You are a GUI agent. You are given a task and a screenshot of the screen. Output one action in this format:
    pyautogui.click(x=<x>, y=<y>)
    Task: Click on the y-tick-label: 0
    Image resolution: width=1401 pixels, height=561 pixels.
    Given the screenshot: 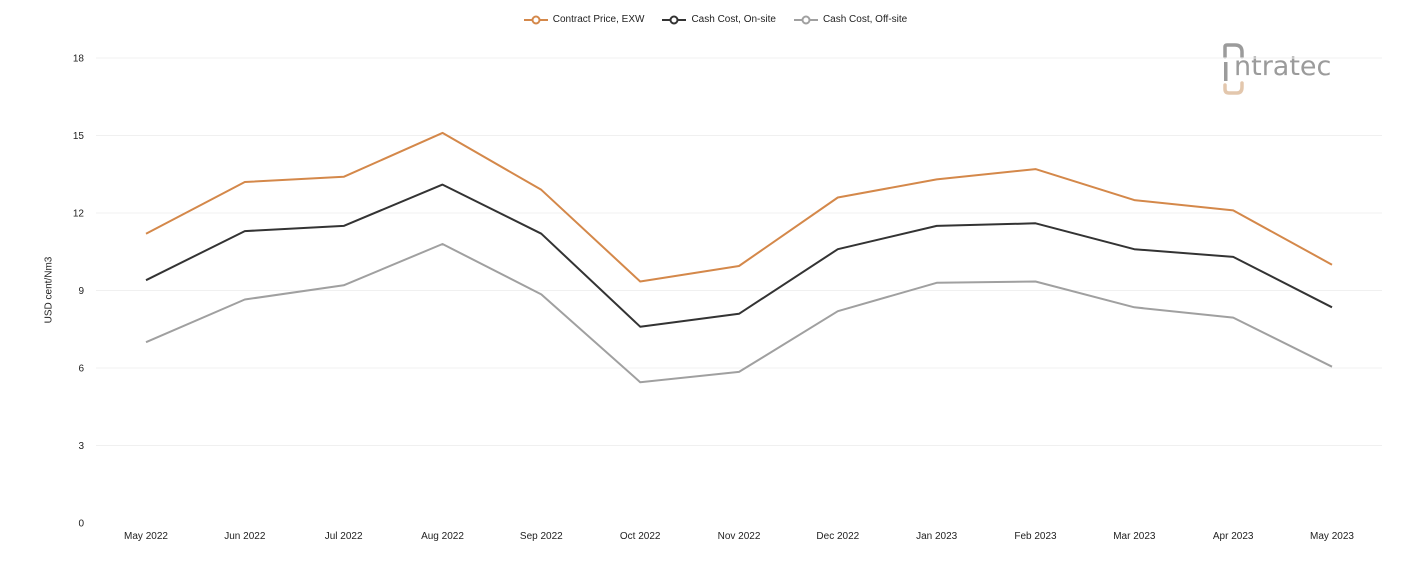 What is the action you would take?
    pyautogui.click(x=81, y=524)
    